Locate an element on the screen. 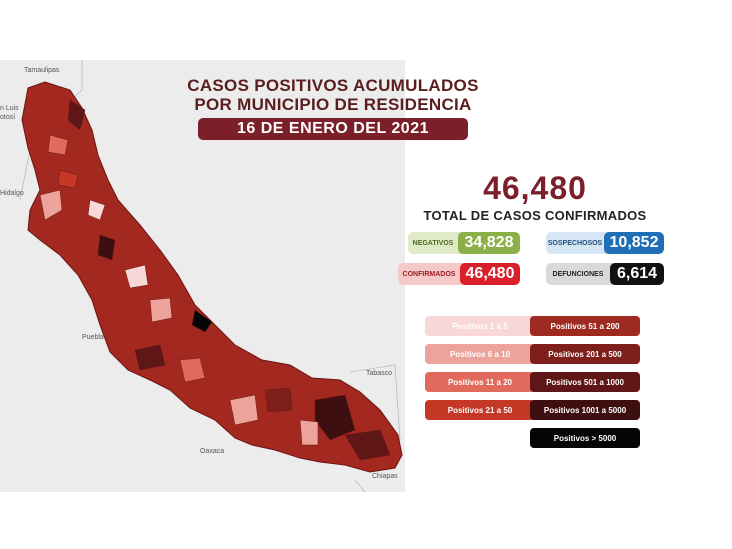  legend-item-over-5000: Positivos > 5000 is located at coordinates (585, 438).